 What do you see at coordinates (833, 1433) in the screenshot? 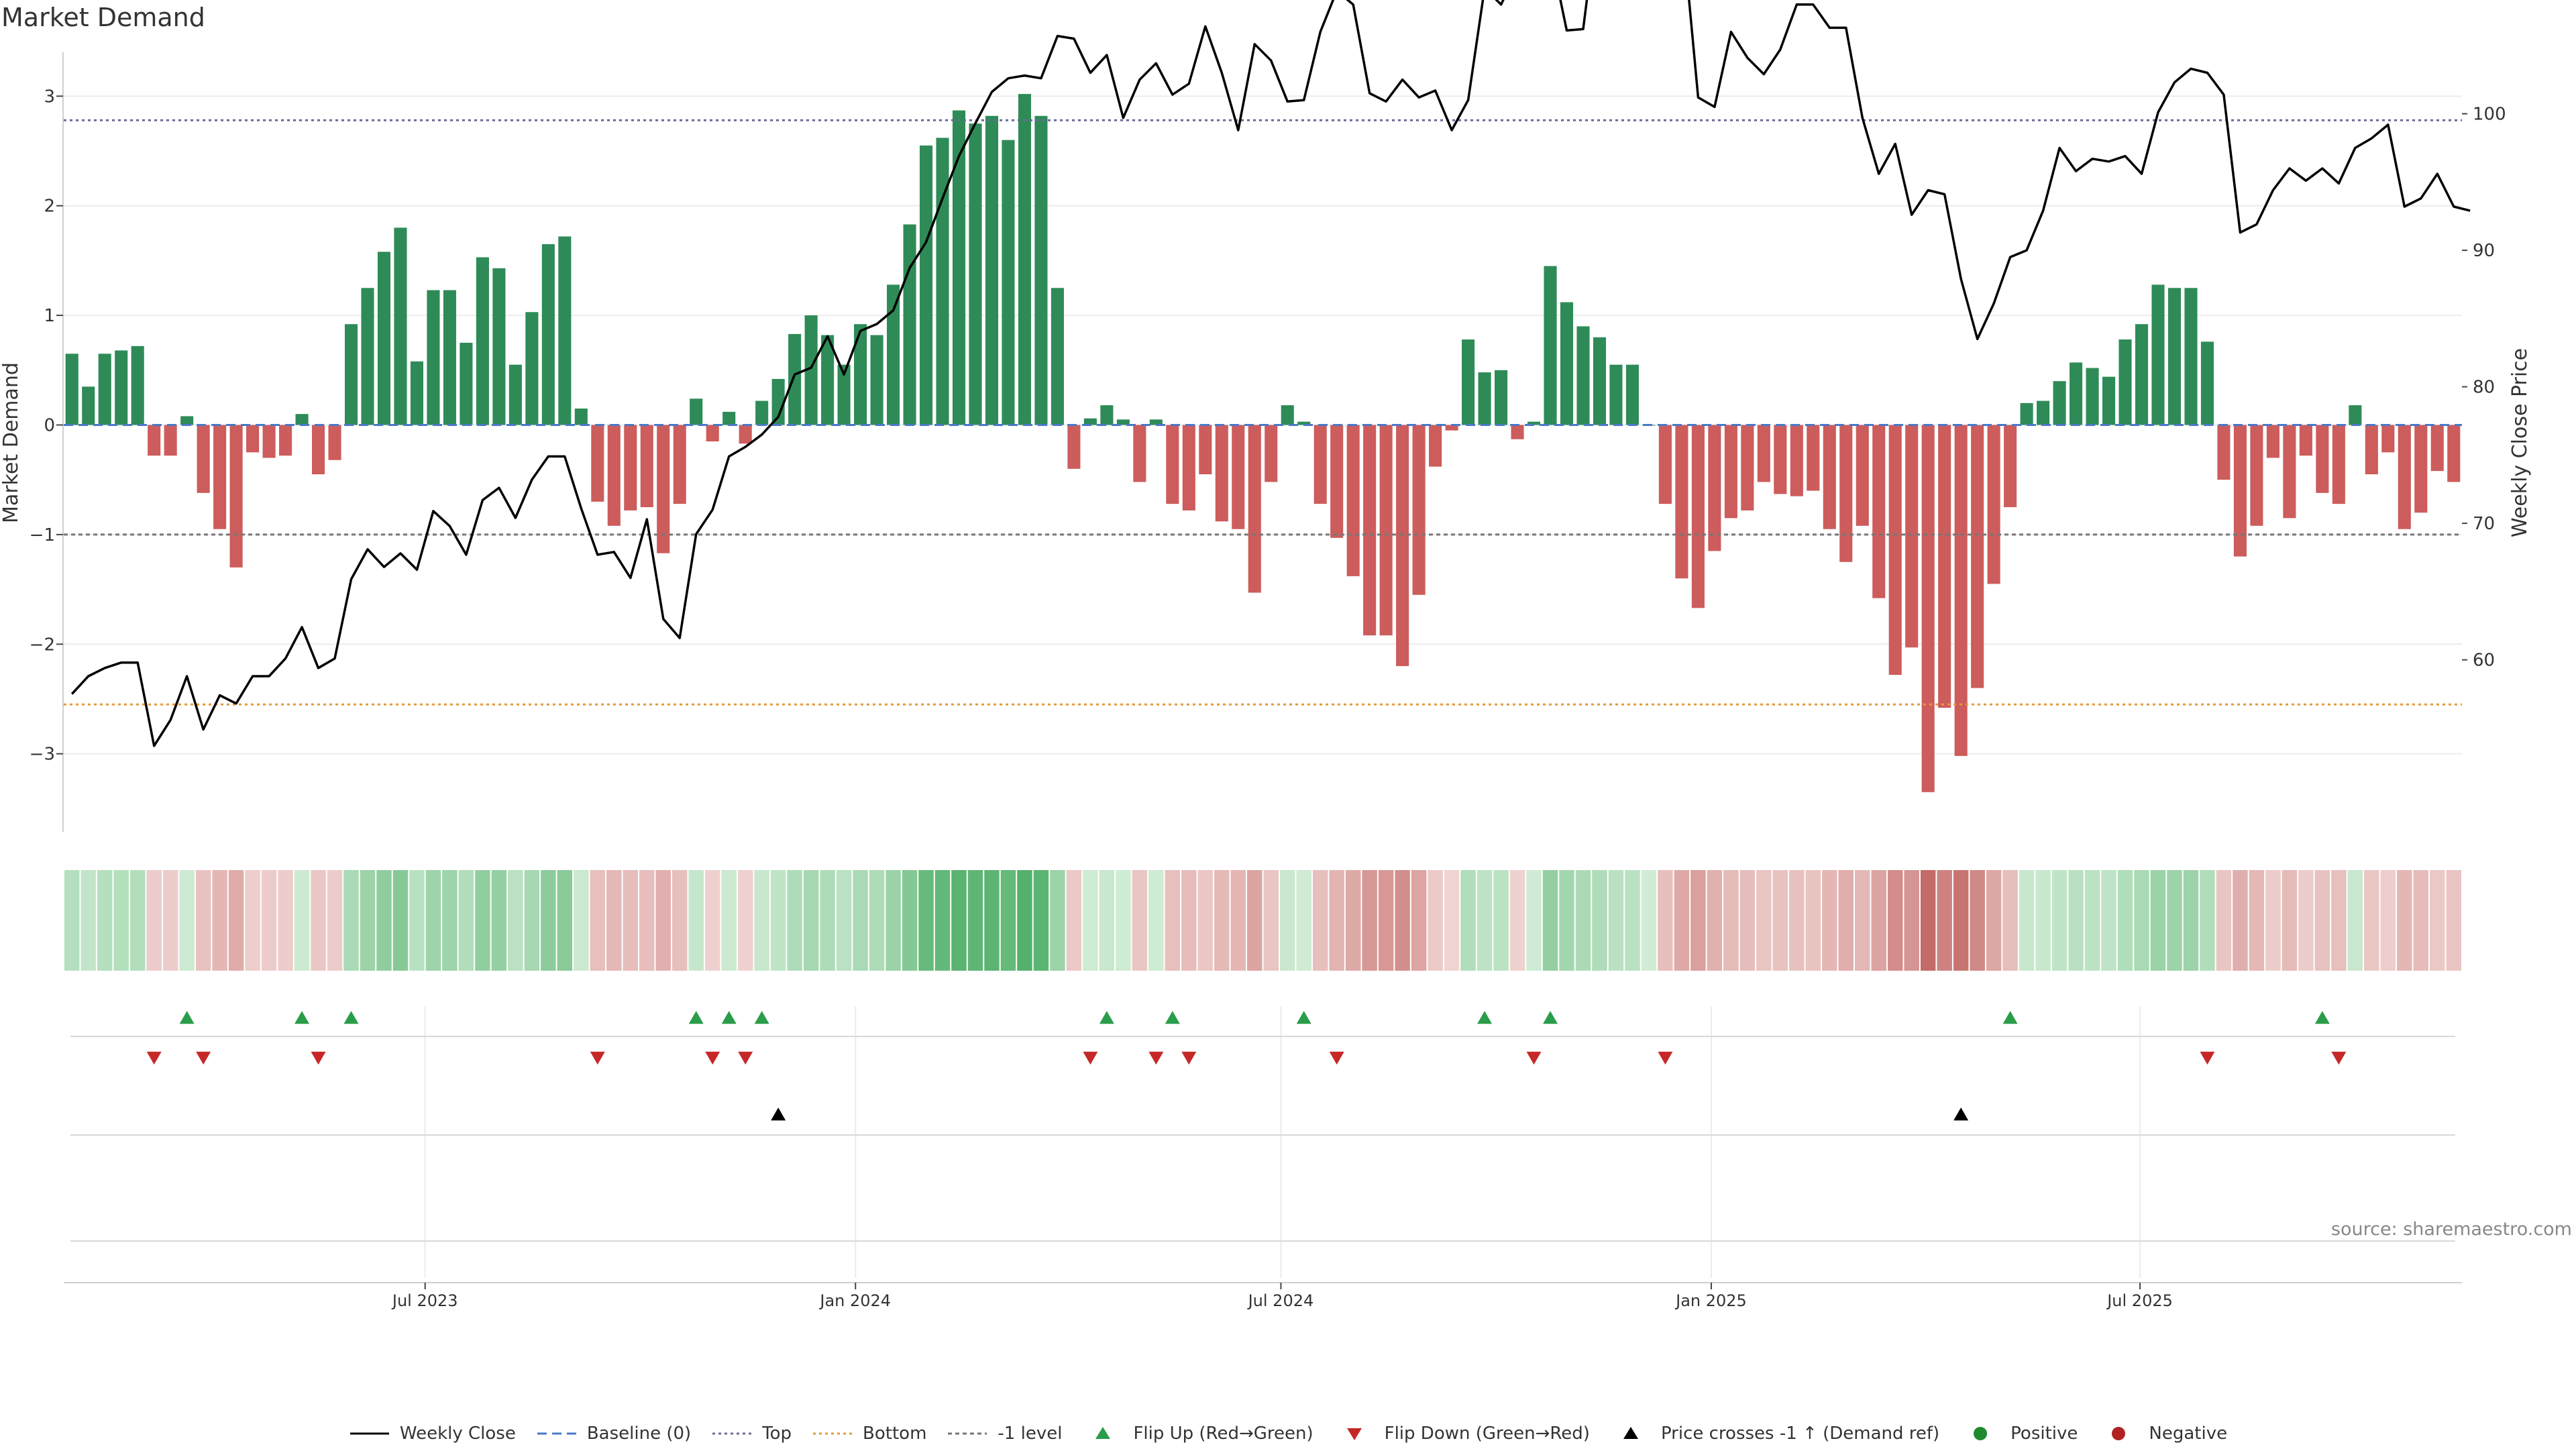
I see `legend-swatch-dot-line-bottom-icon` at bounding box center [833, 1433].